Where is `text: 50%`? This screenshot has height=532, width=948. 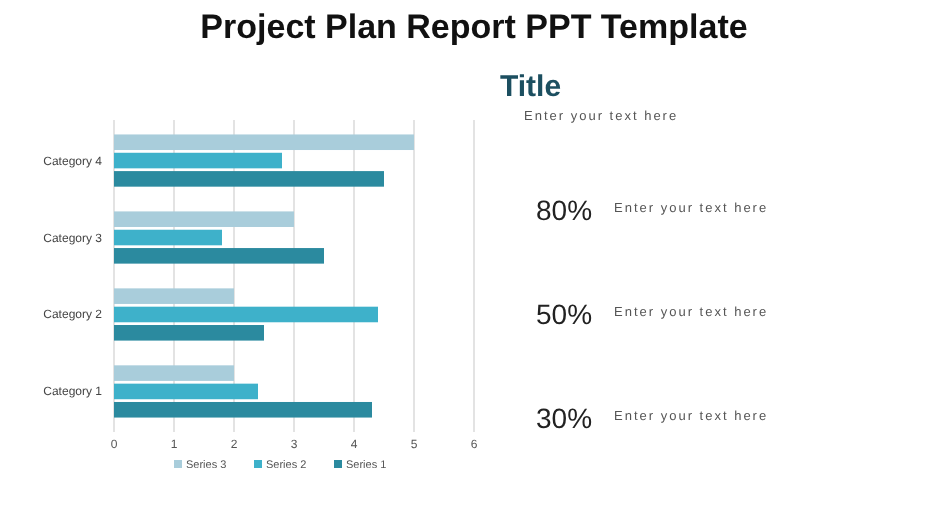
text: 50% is located at coordinates (564, 314).